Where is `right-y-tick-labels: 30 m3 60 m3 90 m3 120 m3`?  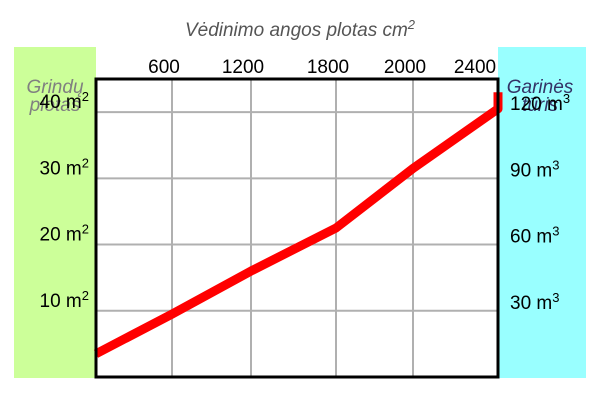 right-y-tick-labels: 30 m3 60 m3 90 m3 120 m3 is located at coordinates (540, 202).